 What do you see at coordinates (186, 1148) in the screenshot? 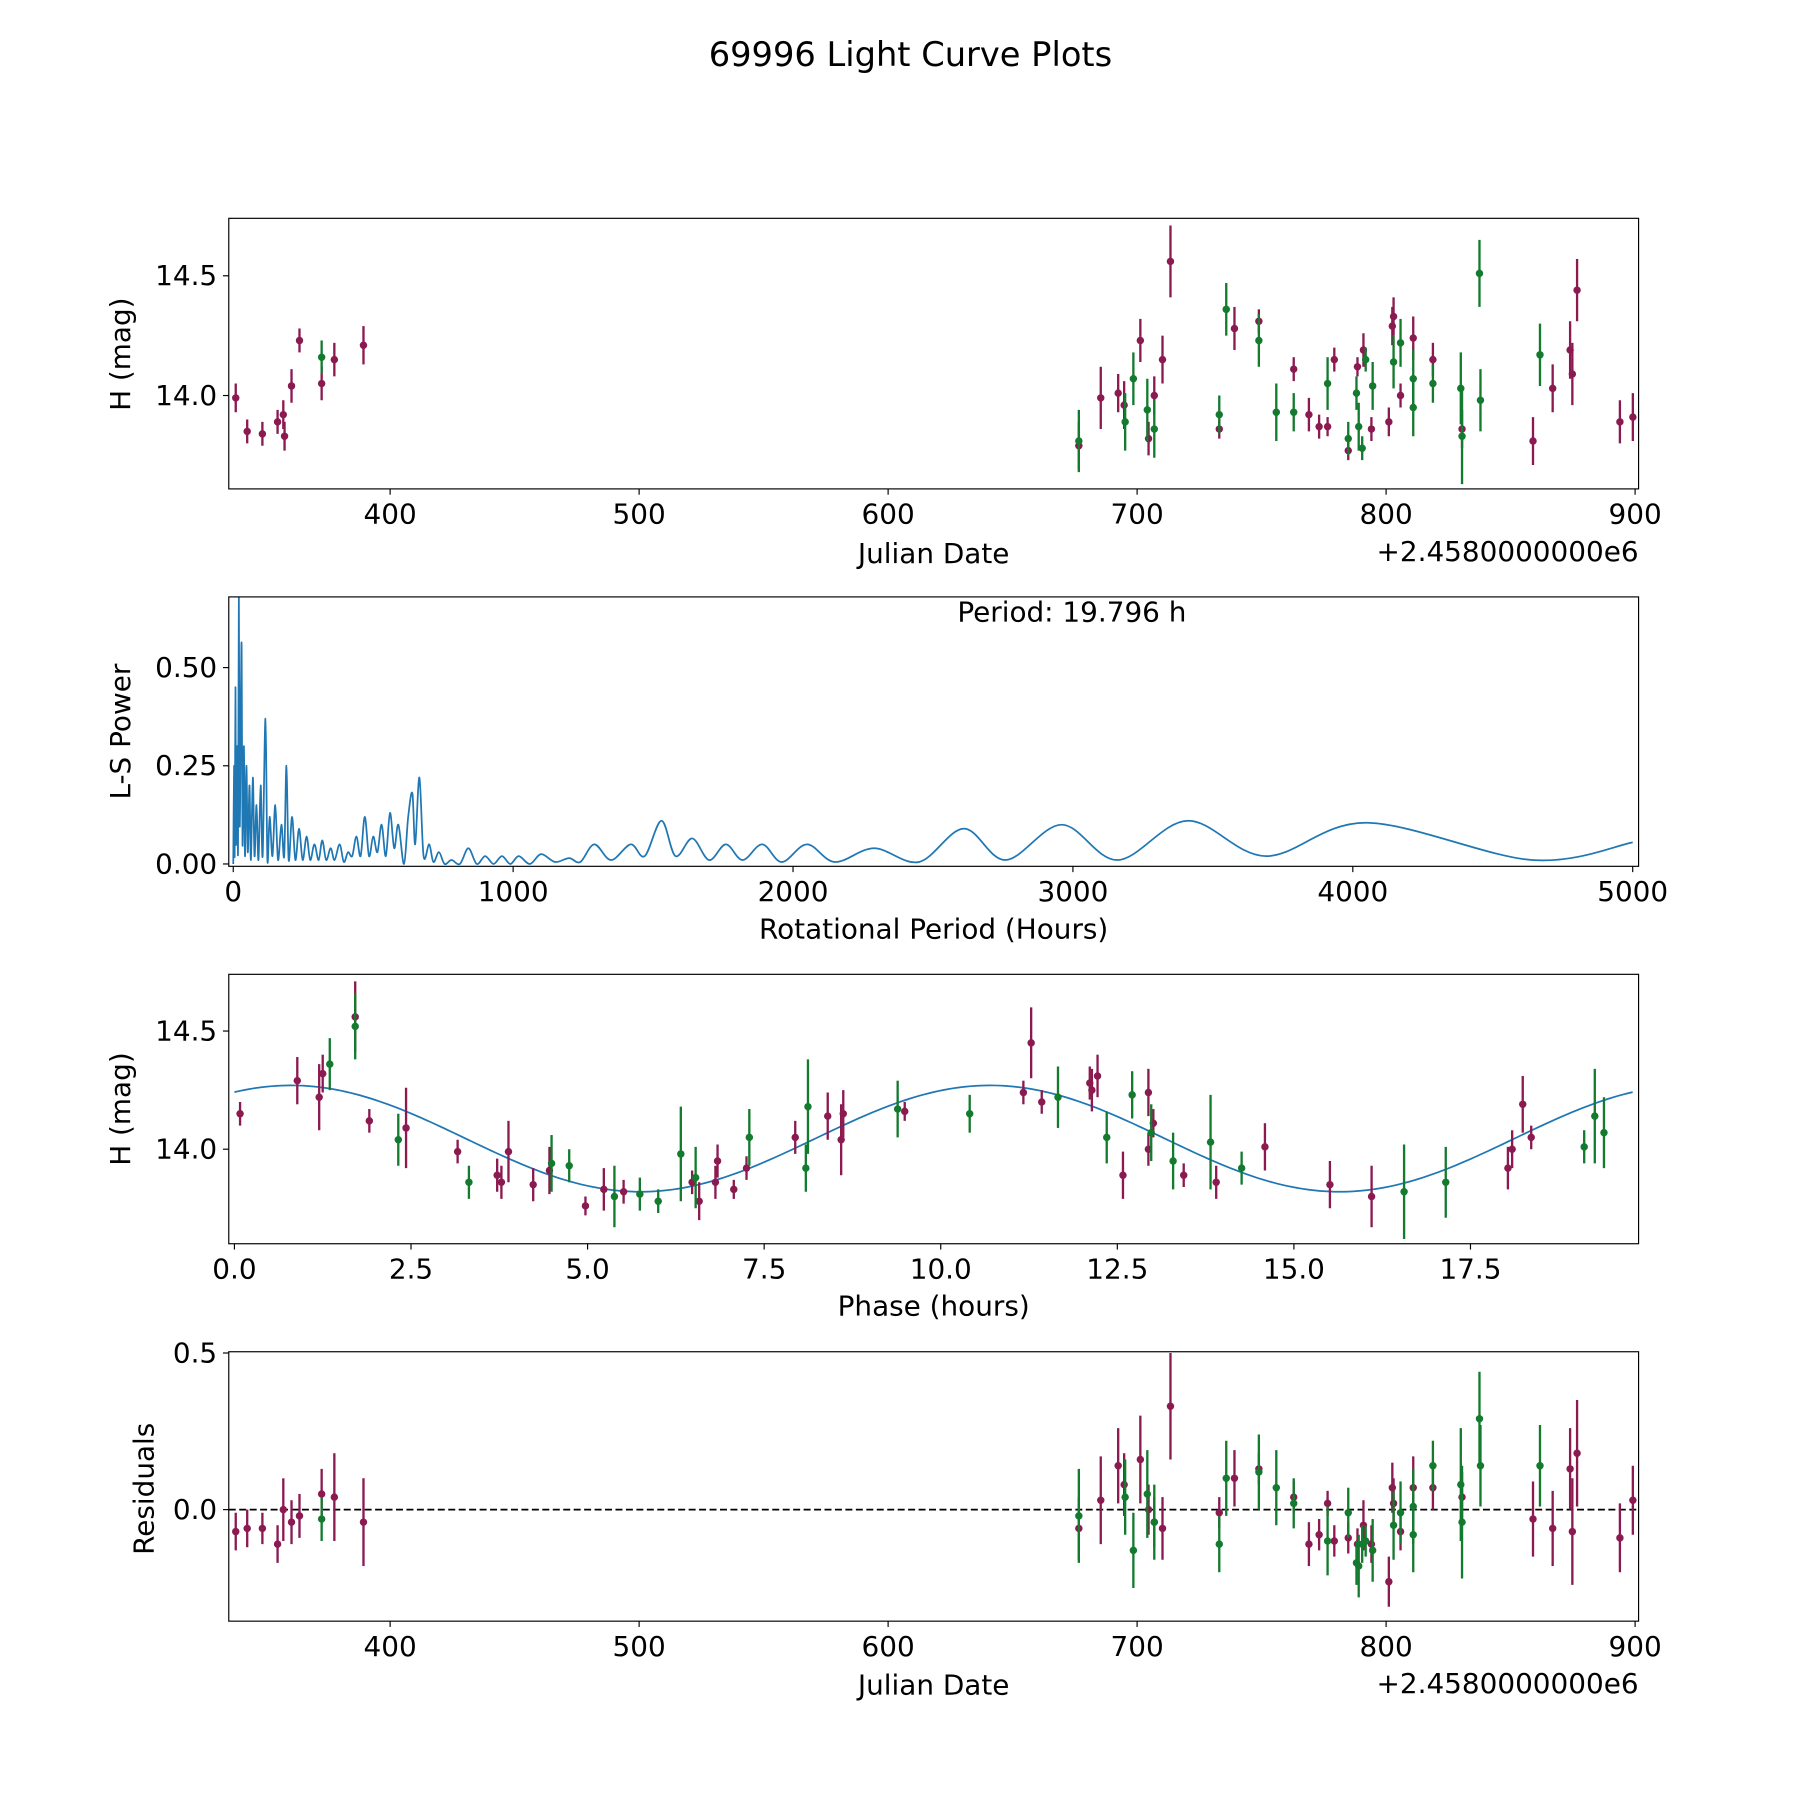
I see `y-tick-label: 14.0` at bounding box center [186, 1148].